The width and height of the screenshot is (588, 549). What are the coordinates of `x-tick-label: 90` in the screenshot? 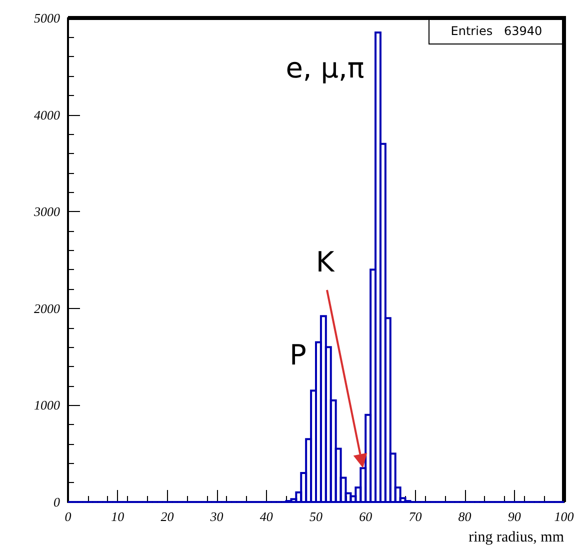 It's located at (515, 516).